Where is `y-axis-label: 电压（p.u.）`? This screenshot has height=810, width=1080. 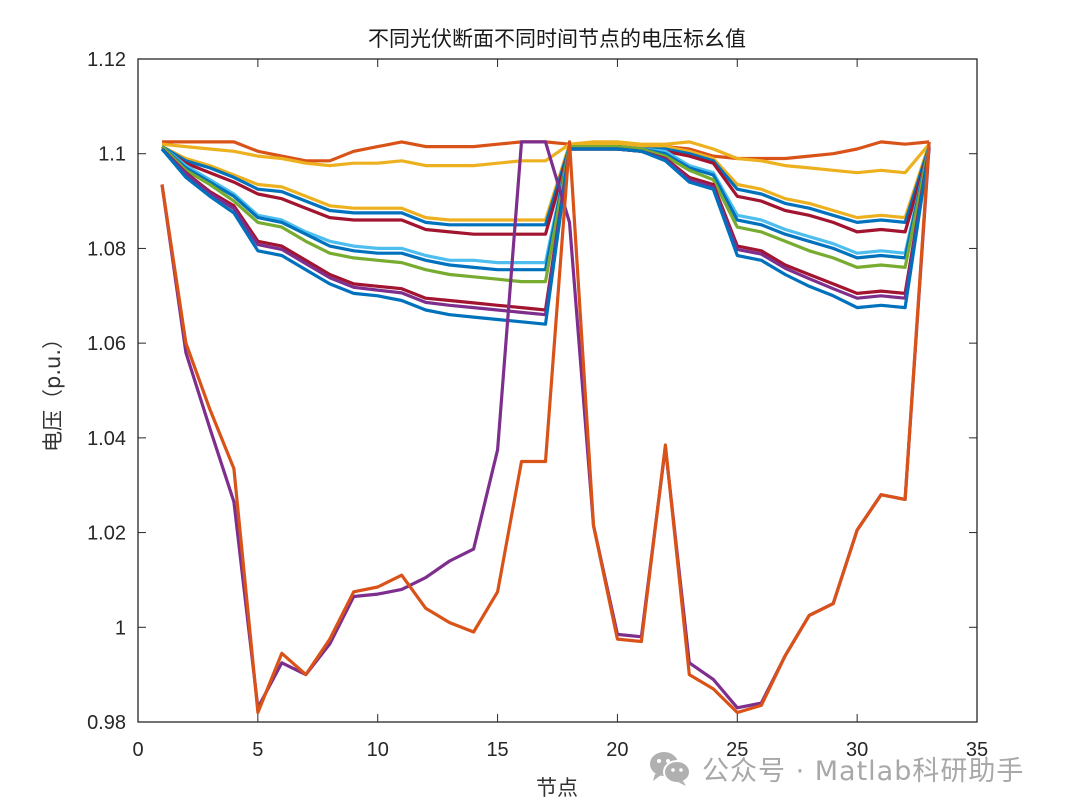 y-axis-label: 电压（p.u.） is located at coordinates (53, 390).